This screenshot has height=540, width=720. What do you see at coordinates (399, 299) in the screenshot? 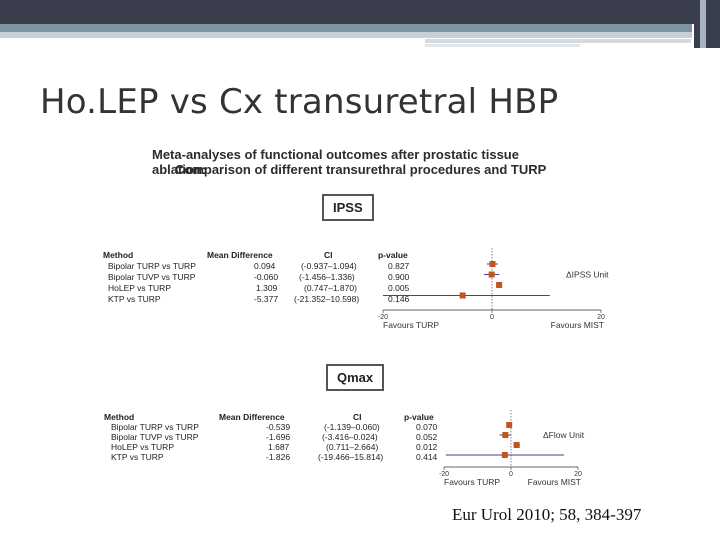
I see `ipss-row-p: 0.146` at bounding box center [399, 299].